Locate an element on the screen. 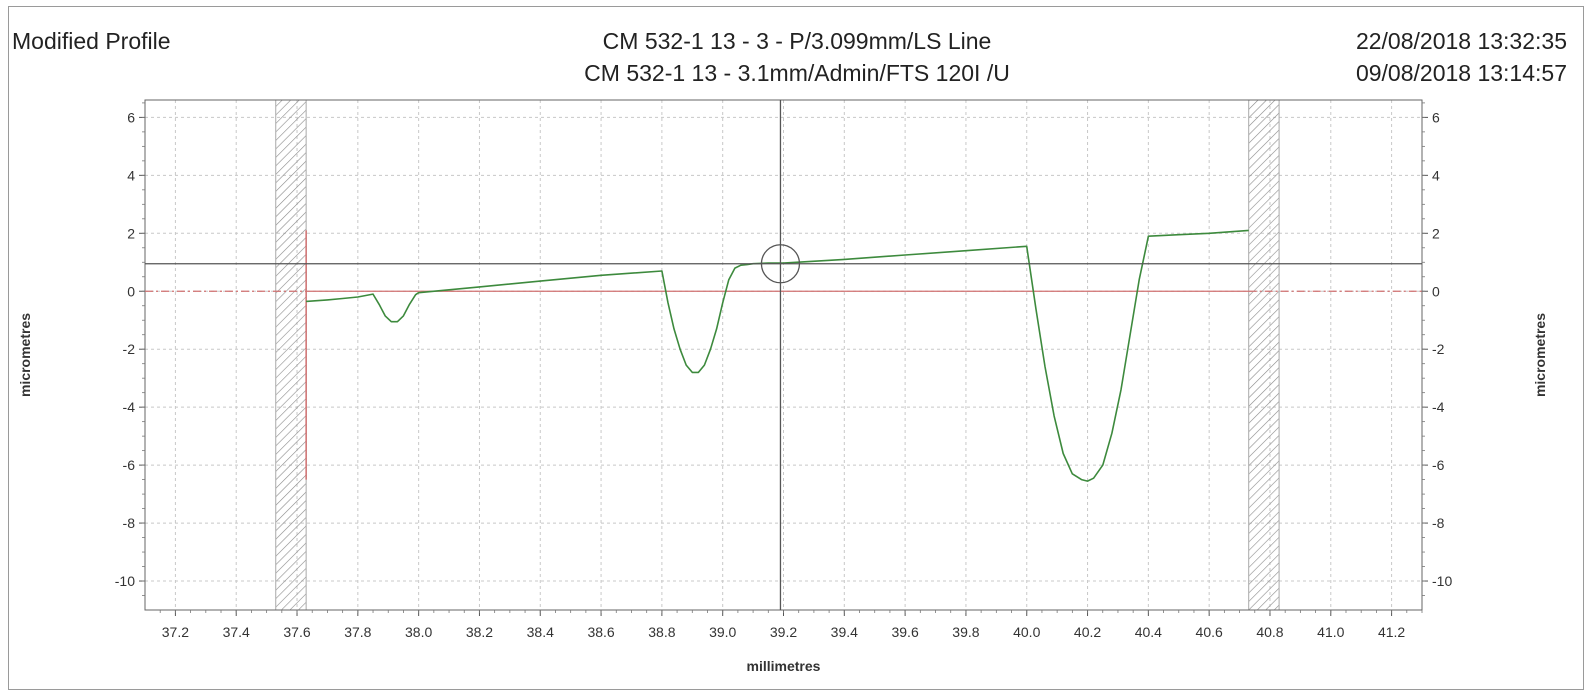  x-tick-label: 37.8 is located at coordinates (357, 632).